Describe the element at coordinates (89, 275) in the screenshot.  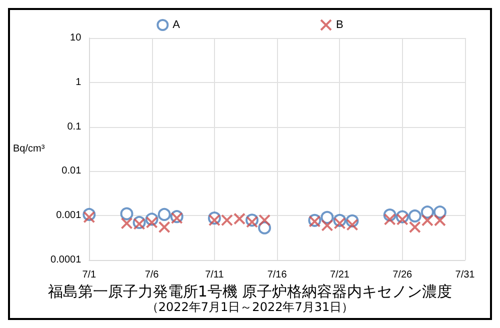
I see `x-tick-label: 7/1` at that location.